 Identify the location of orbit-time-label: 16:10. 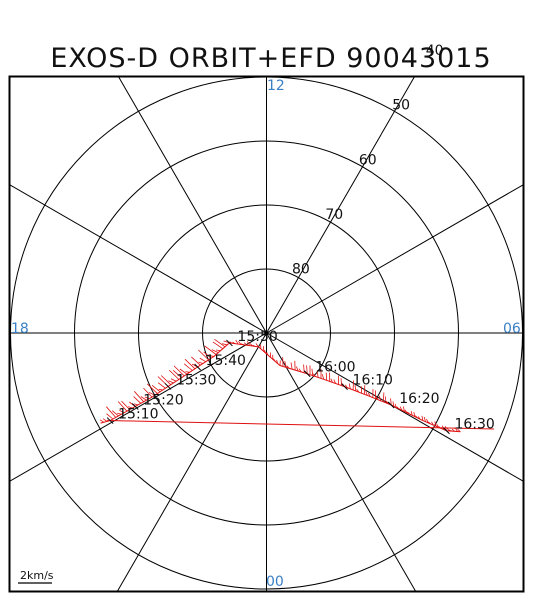
(373, 381).